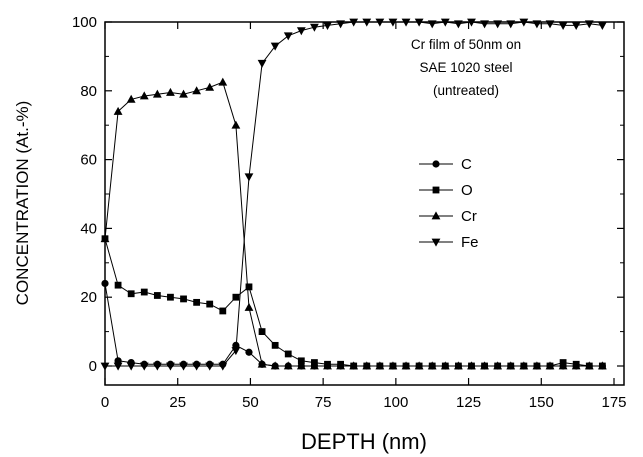  Describe the element at coordinates (436, 243) in the screenshot. I see `legend-marker-fe` at that location.